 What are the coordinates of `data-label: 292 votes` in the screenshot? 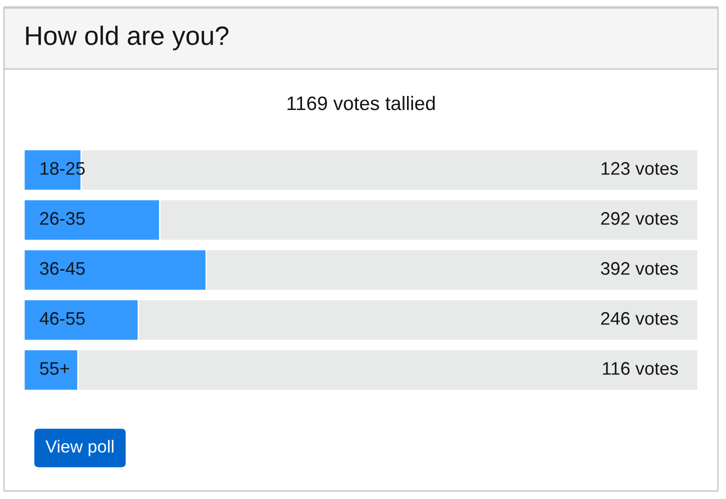 It's located at (639, 218).